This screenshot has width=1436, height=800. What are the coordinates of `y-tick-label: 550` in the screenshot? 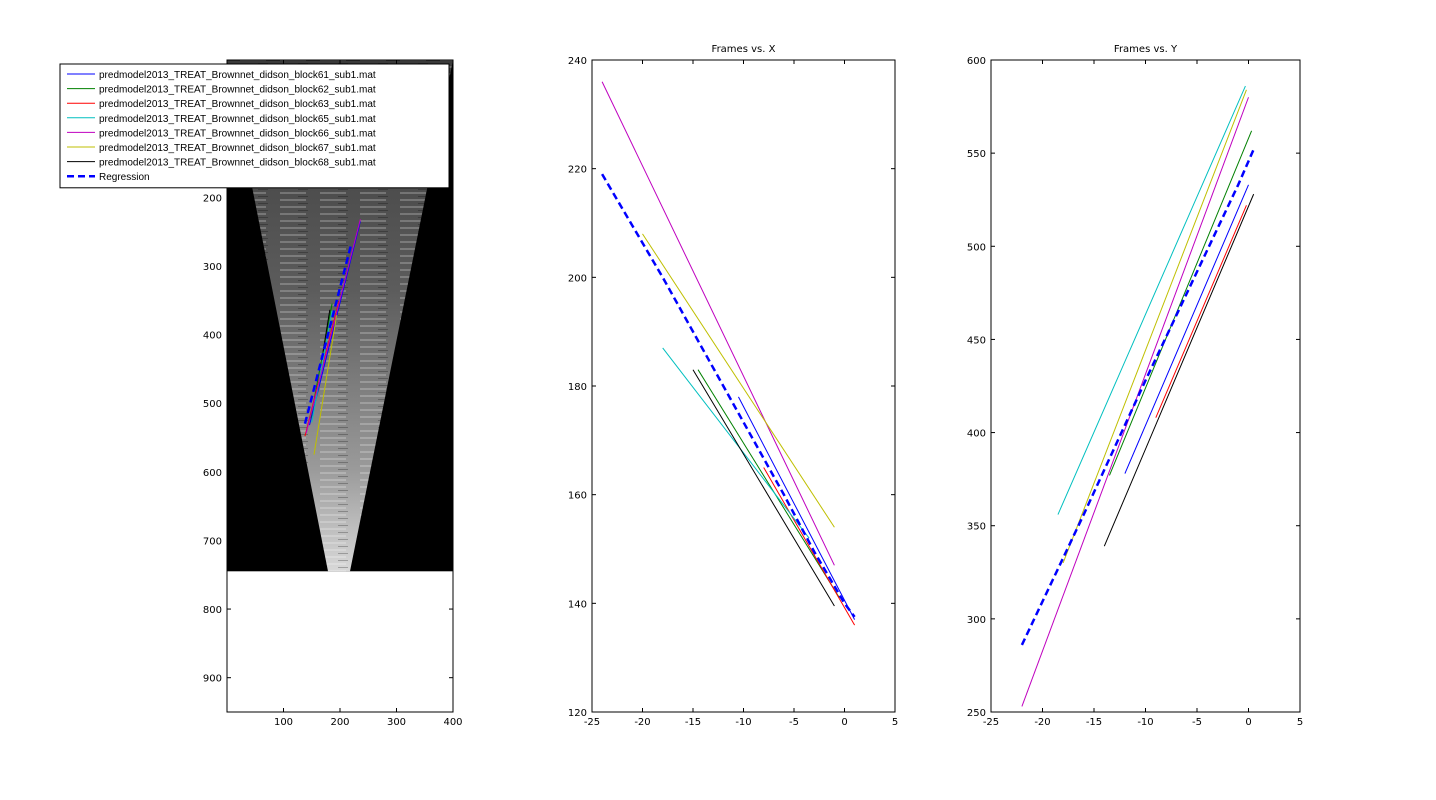 It's located at (976, 154).